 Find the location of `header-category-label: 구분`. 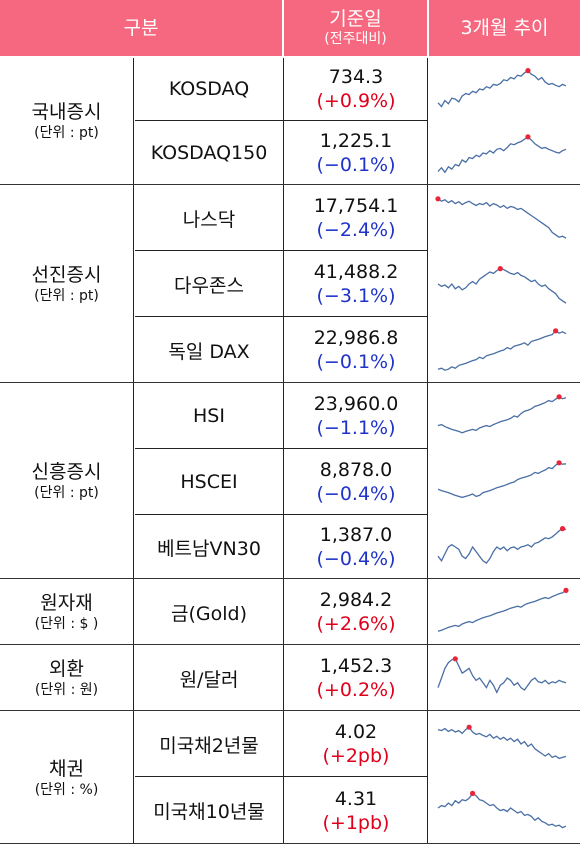

header-category-label: 구분 is located at coordinates (141, 28).